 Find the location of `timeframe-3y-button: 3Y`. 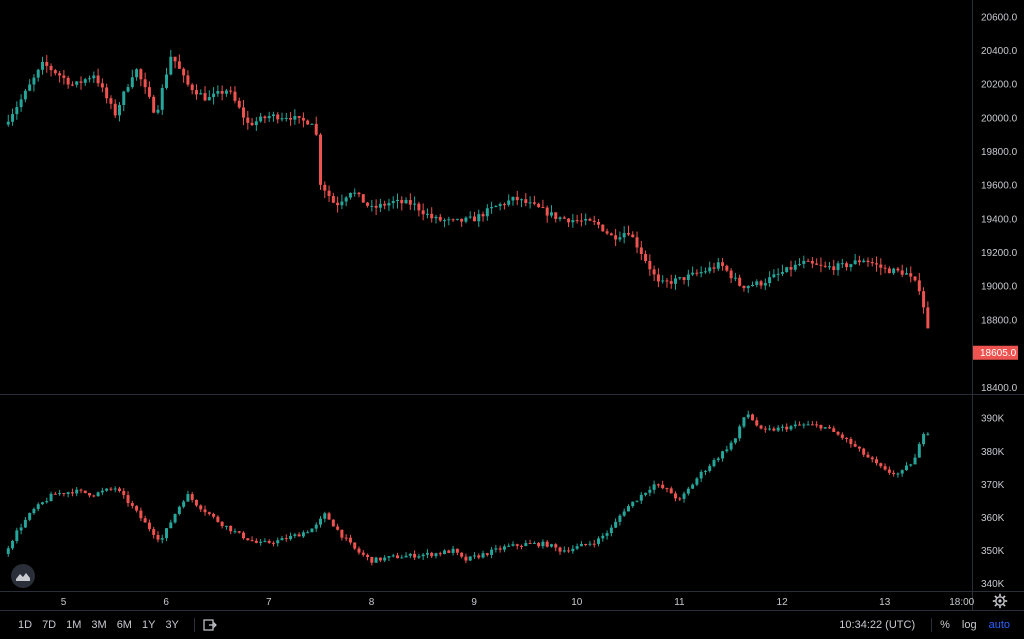

timeframe-3y-button: 3Y is located at coordinates (172, 625).